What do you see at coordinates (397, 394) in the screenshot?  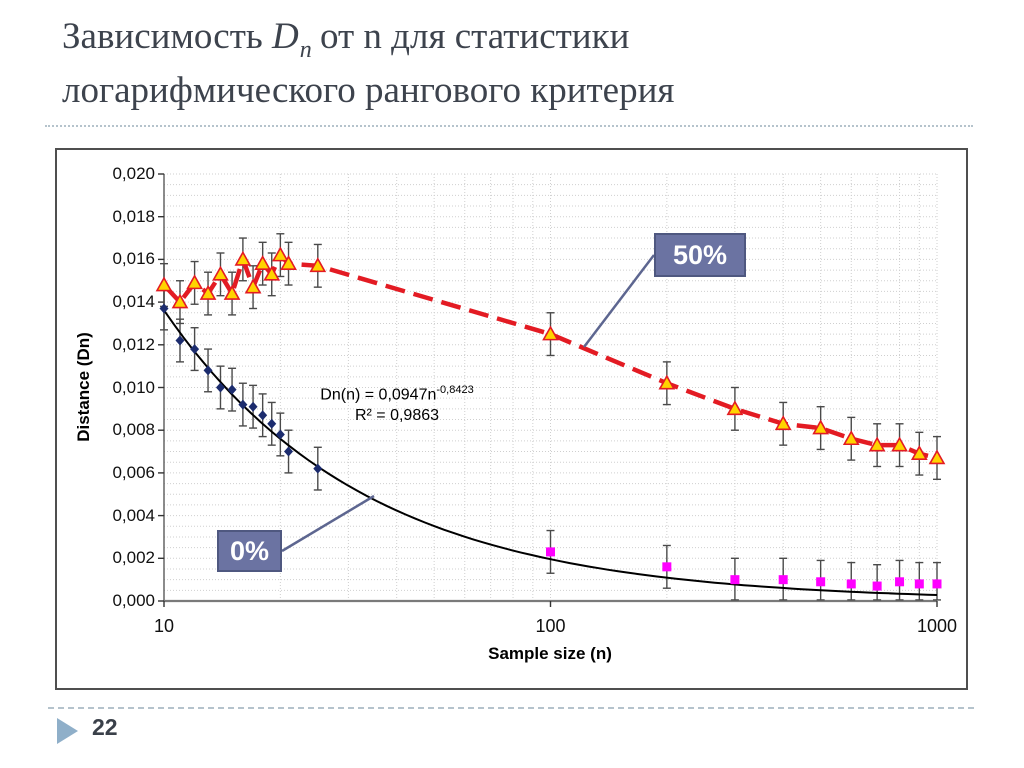 I see `equation-line: Dn(n) = 0,0947n-0,8423` at bounding box center [397, 394].